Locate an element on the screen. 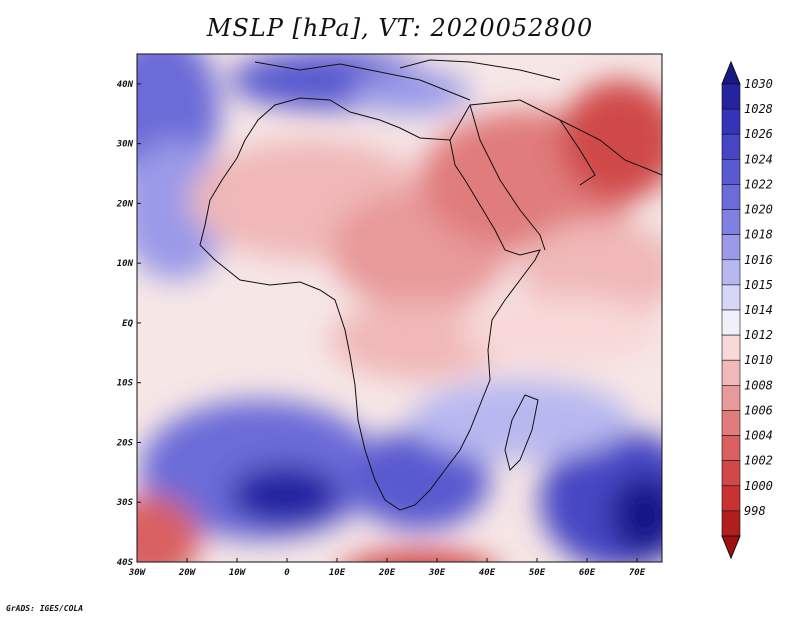  colorbar-label: 1015 is located at coordinates (758, 285).